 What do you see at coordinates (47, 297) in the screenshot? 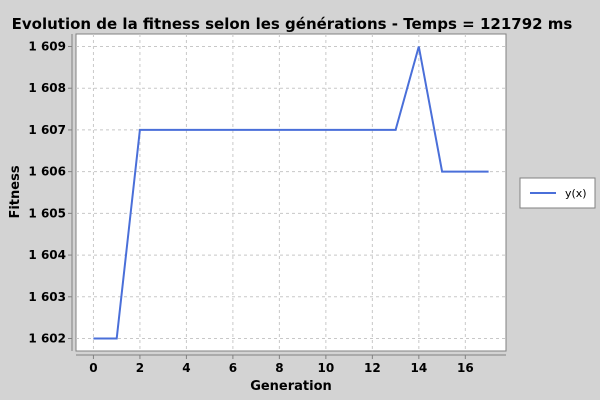
I see `y-tick-label: 1 603` at bounding box center [47, 297].